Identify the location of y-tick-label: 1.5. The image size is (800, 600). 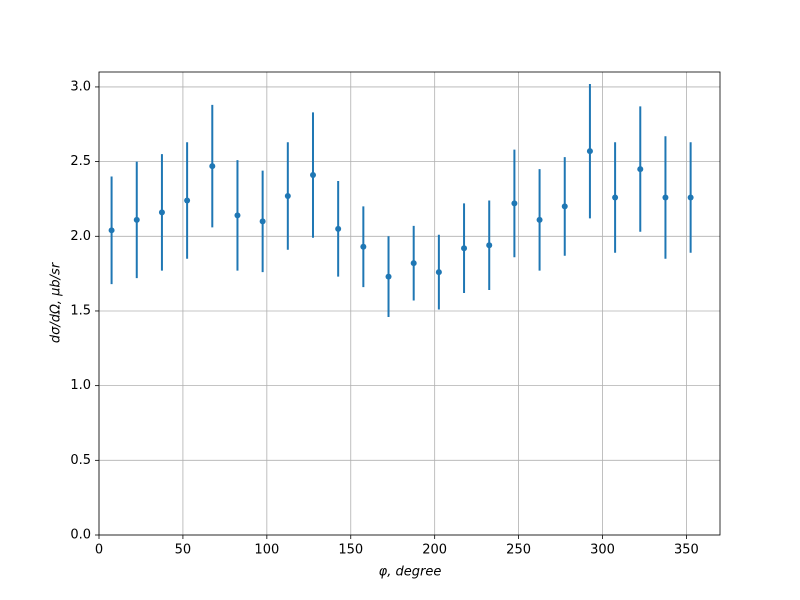
(80, 310).